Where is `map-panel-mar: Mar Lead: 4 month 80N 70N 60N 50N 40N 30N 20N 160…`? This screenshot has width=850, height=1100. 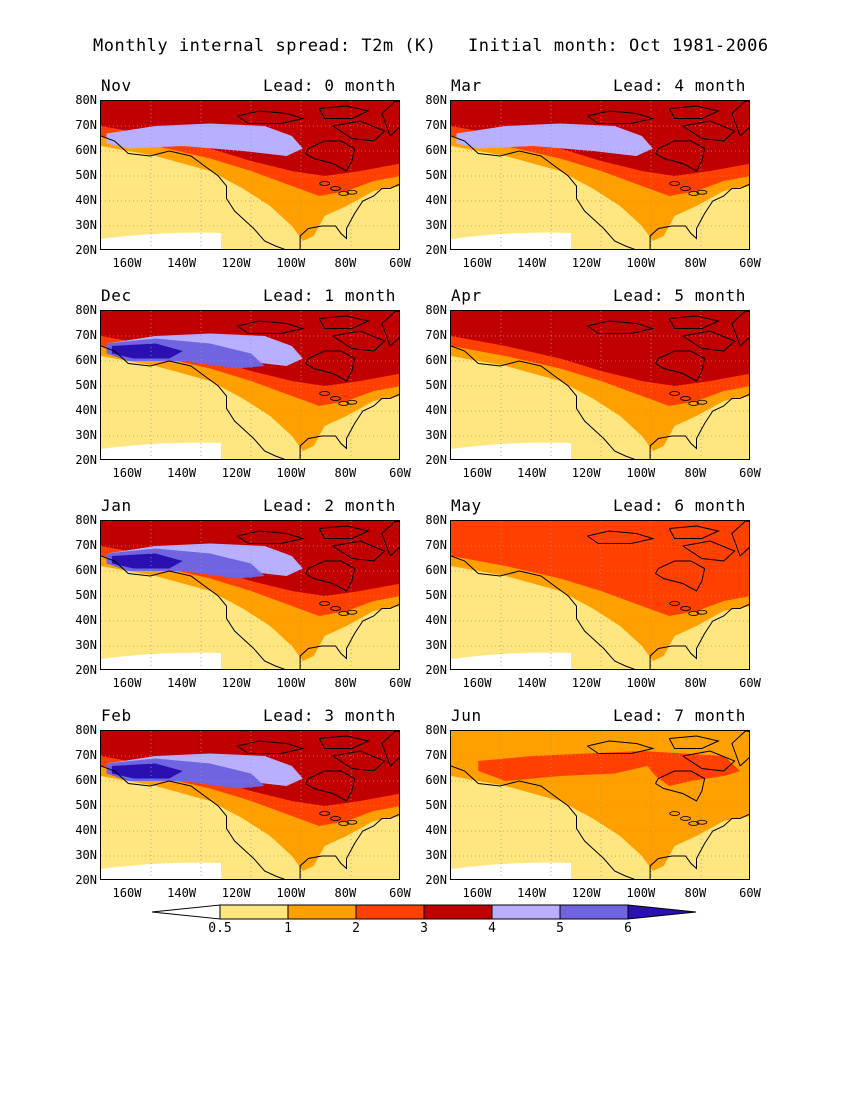
map-panel-mar: Mar Lead: 4 month 80N 70N 60N 50N 40N 30N 20N 160… is located at coordinates (593, 173).